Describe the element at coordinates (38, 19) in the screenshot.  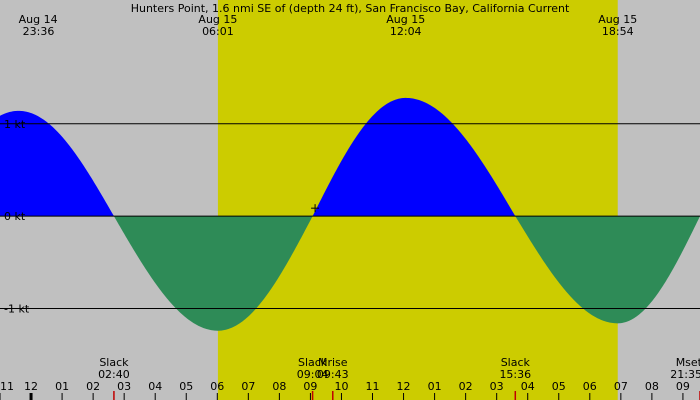
I see `top-date-label: Aug 14` at that location.